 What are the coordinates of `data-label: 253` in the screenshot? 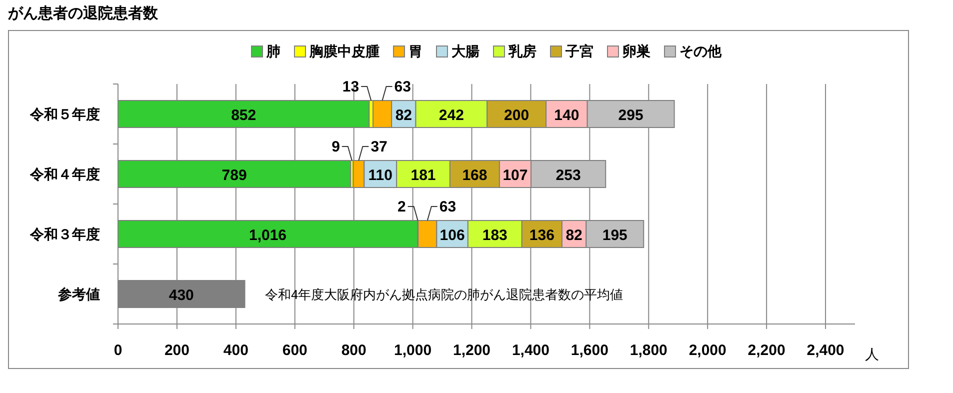 It's located at (568, 175).